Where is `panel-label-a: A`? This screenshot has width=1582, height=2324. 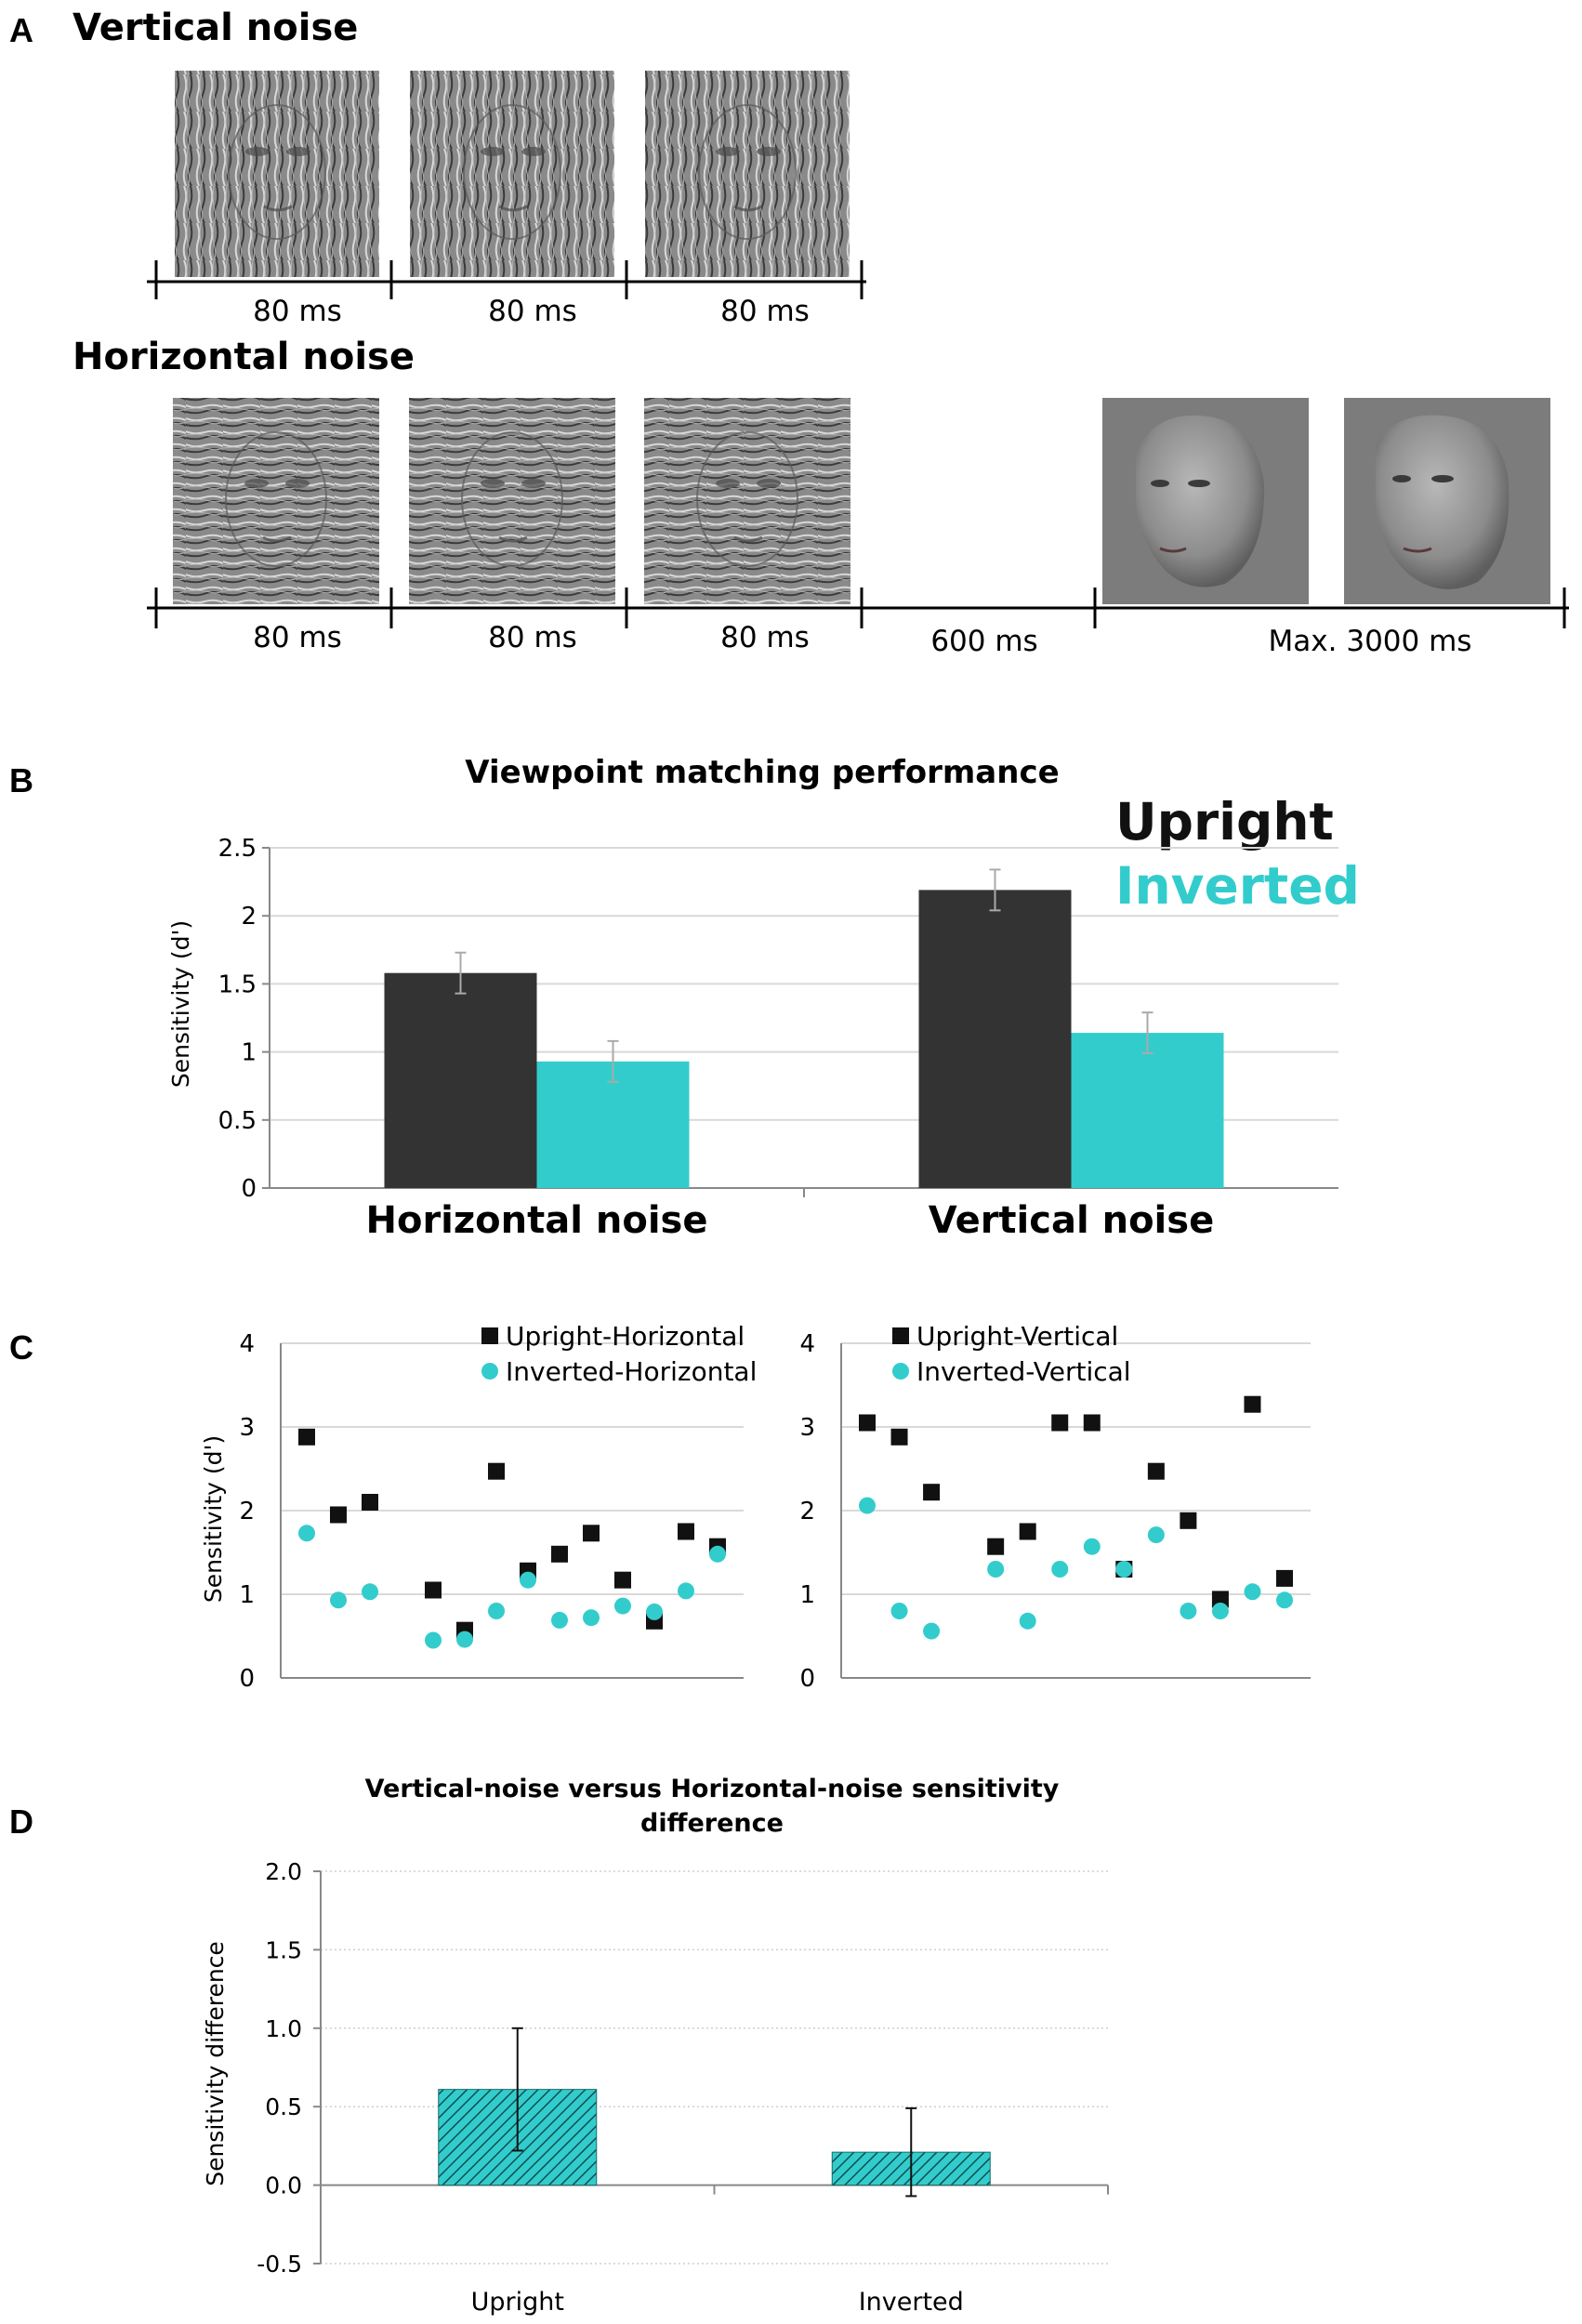
panel-label-a: A is located at coordinates (21, 30).